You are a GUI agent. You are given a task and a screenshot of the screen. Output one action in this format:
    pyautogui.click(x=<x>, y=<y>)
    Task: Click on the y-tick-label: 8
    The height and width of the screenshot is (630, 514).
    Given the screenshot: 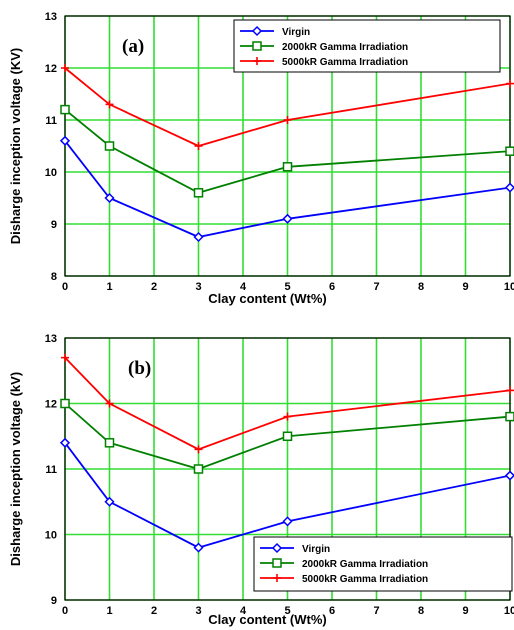 What is the action you would take?
    pyautogui.click(x=54, y=277)
    